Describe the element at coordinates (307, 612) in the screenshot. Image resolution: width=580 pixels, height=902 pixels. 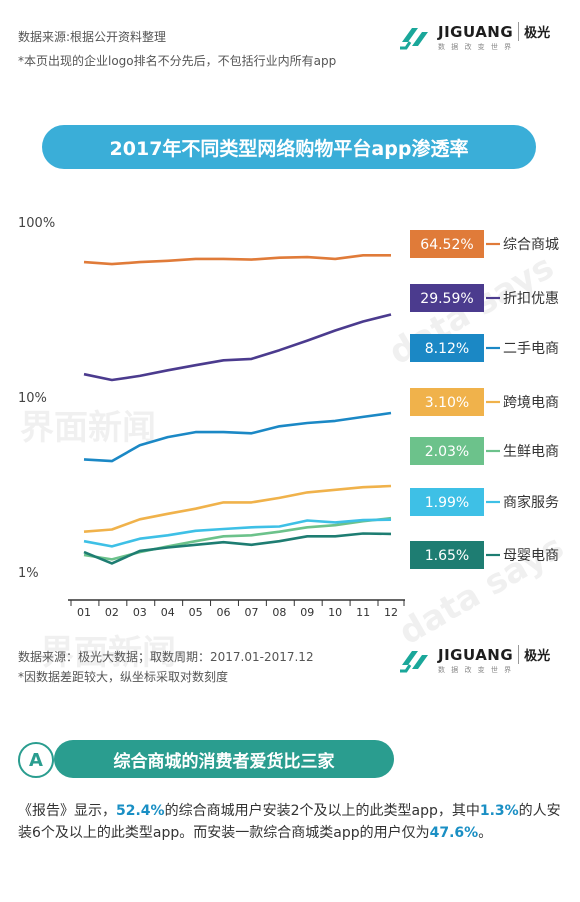
I see `x-tick-label: 09` at that location.